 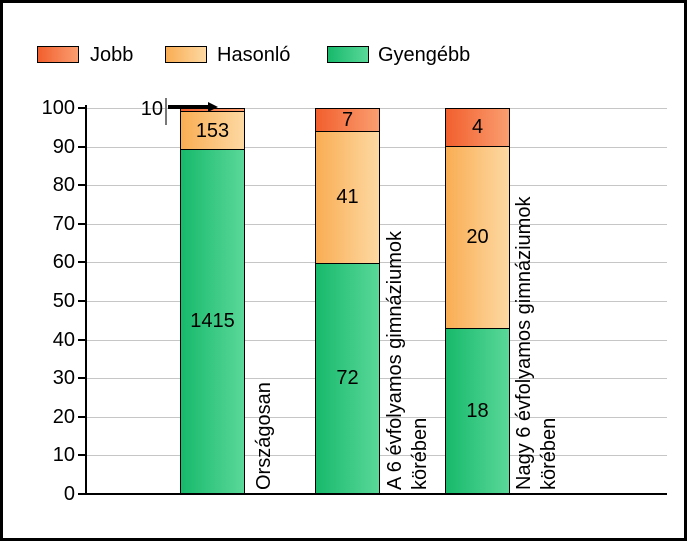 I want to click on y-tick-label-50: 50, so click(x=63, y=301).